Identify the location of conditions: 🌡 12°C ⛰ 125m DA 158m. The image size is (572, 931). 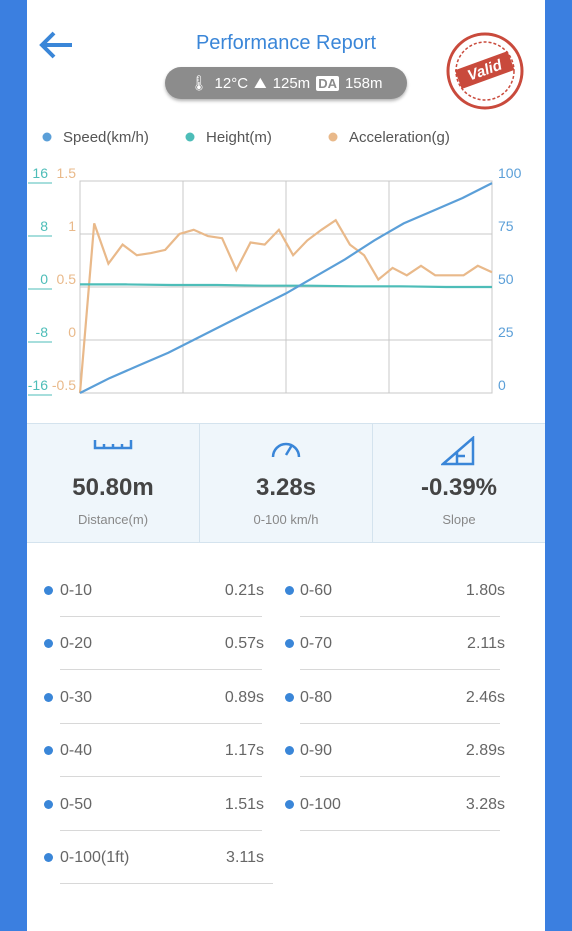
(286, 83).